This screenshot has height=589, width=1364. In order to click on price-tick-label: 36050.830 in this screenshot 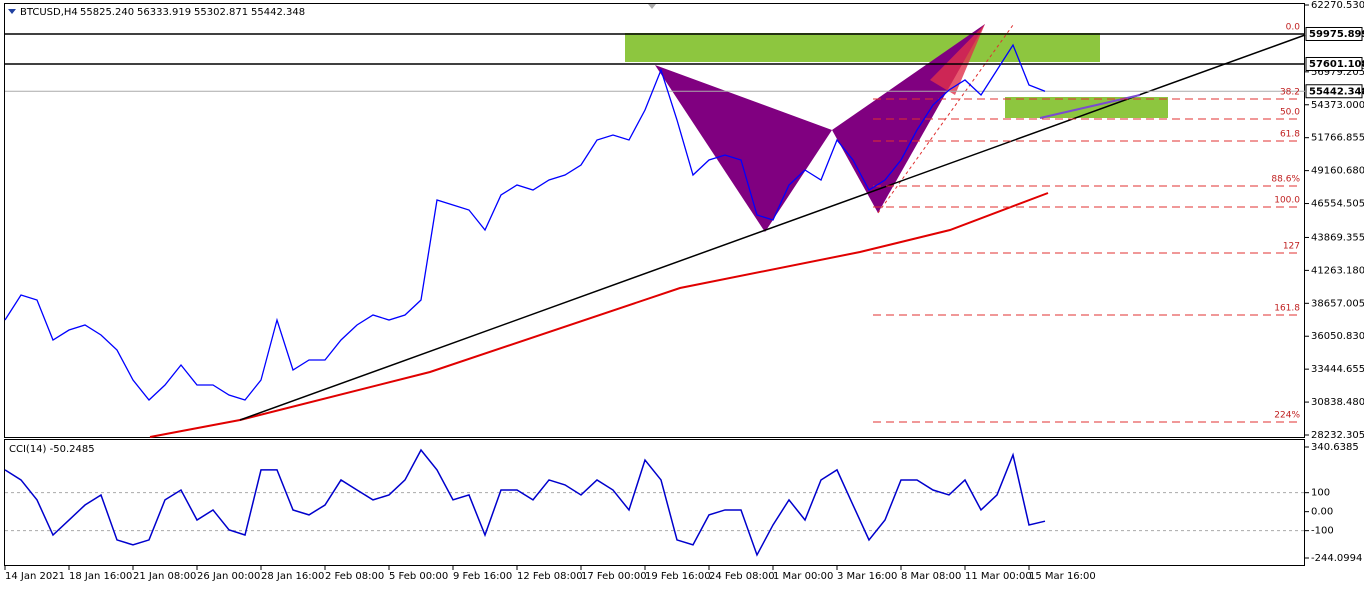, I will do `click(1337, 336)`.